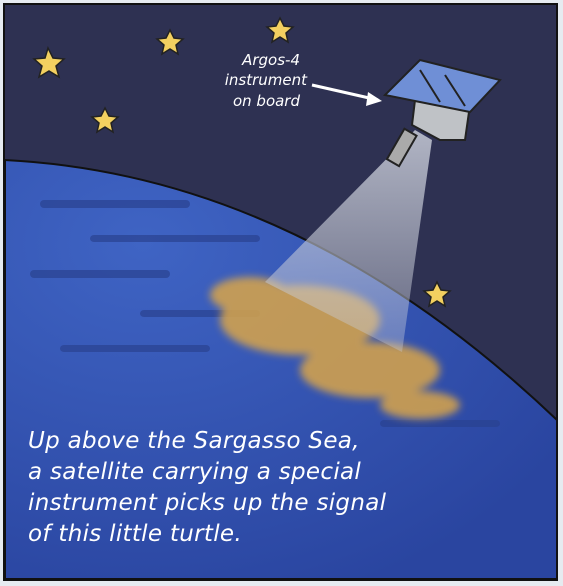  Describe the element at coordinates (345, 92) in the screenshot. I see `pointer-arrow` at that location.